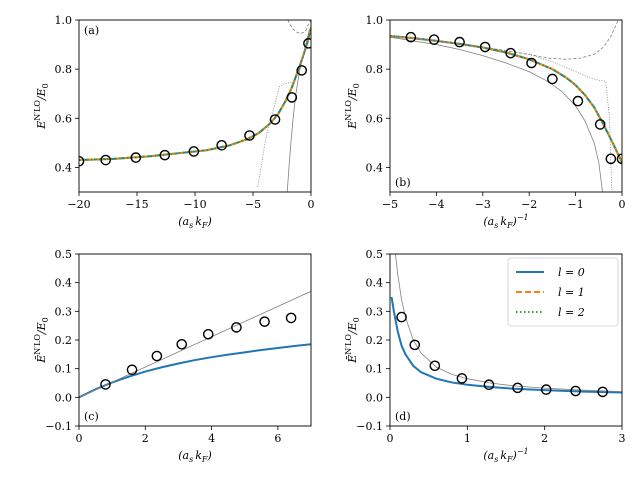 The width and height of the screenshot is (640, 480). I want to click on plot-area-a, so click(195, 106).